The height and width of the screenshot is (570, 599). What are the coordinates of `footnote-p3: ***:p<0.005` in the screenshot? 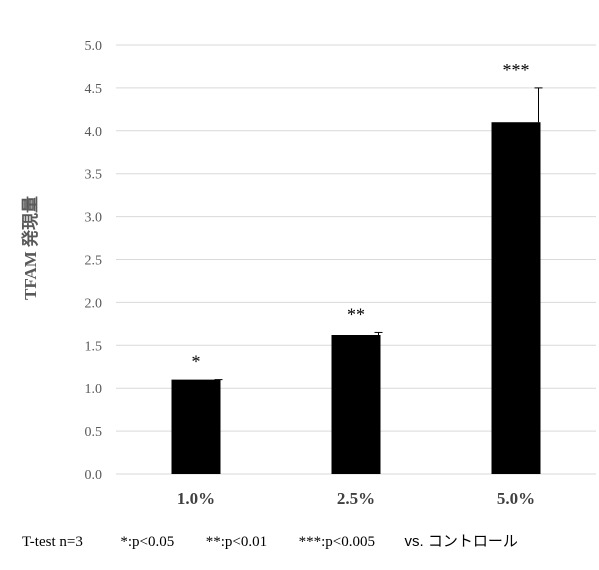 It's located at (336, 542).